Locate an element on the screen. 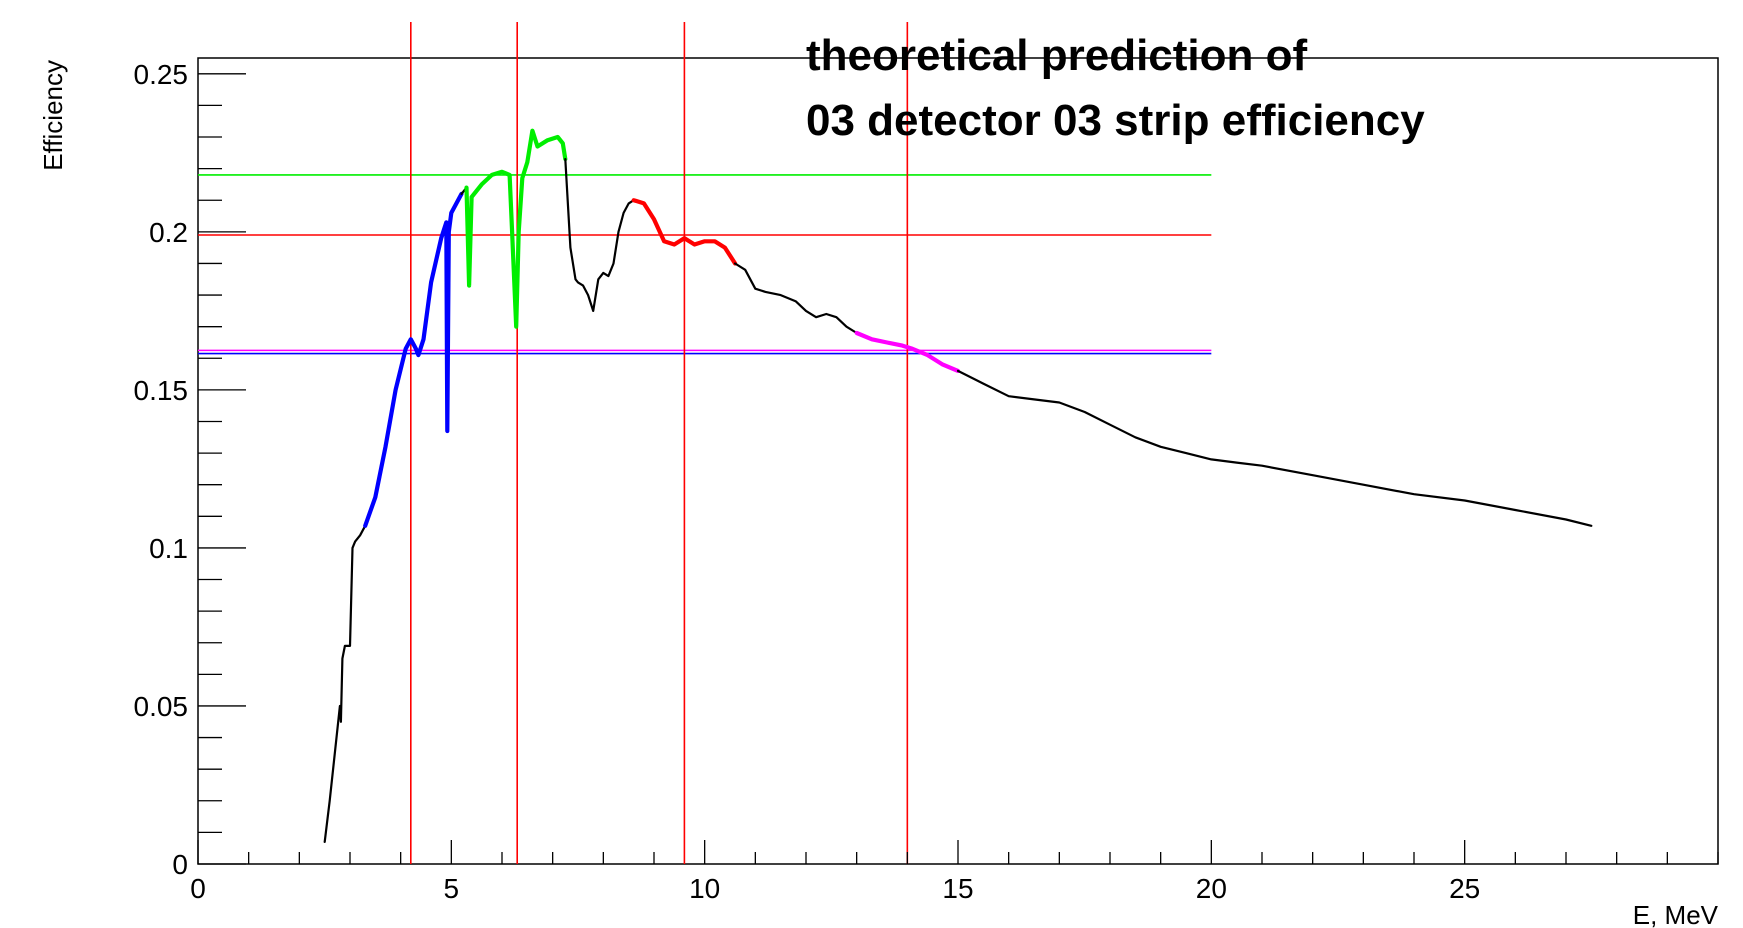  y-axis-label: Efficiency is located at coordinates (53, 115).